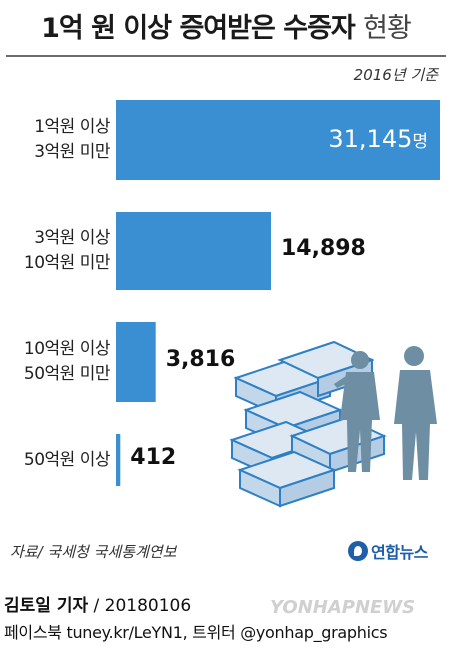 The height and width of the screenshot is (648, 452). I want to click on title-main: 1억 원 이상 증여받은 수증자, so click(198, 28).